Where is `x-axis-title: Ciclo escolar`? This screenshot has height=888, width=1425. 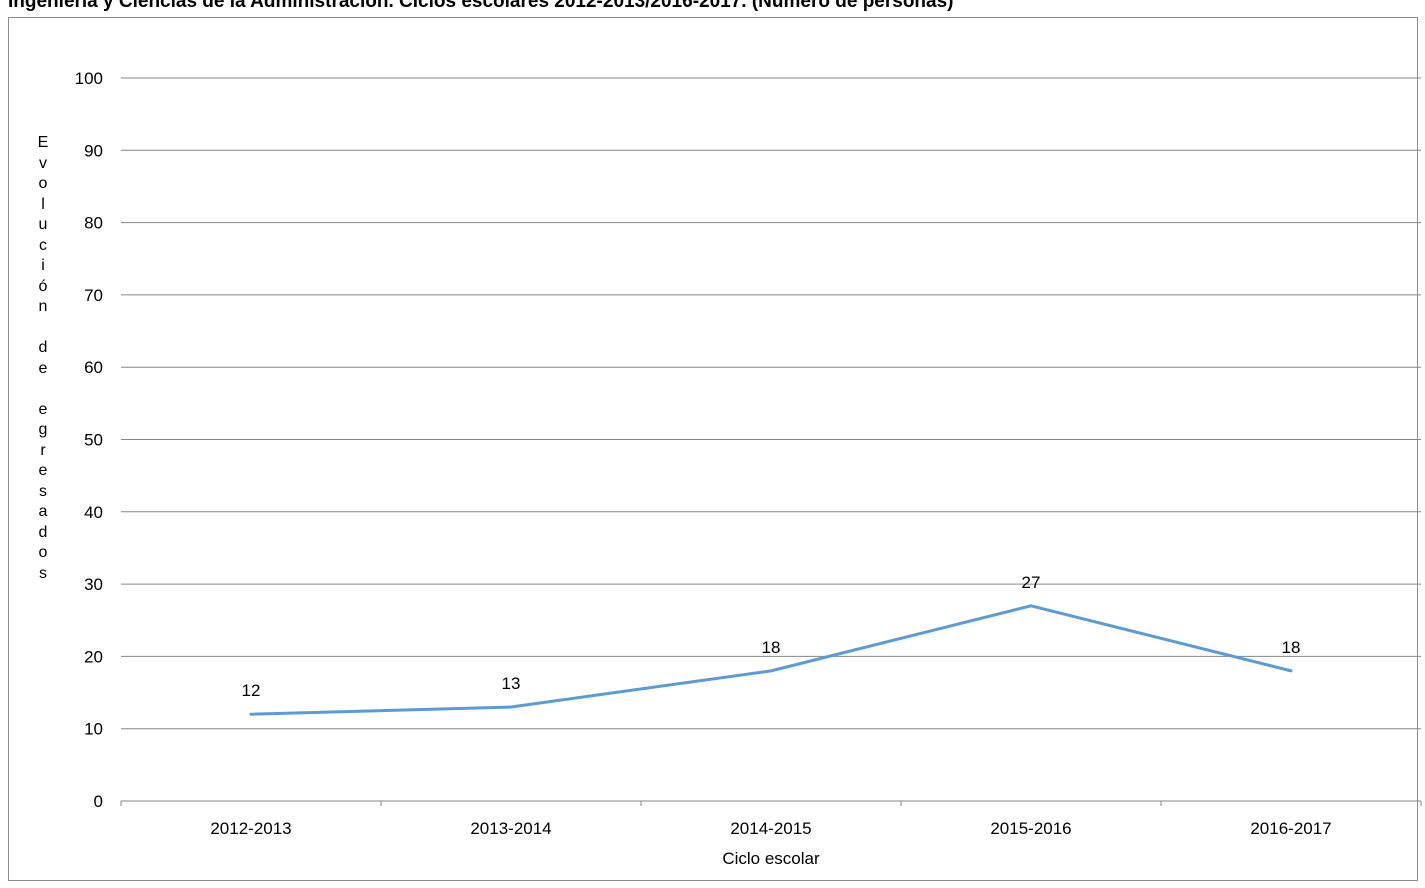
x-axis-title: Ciclo escolar is located at coordinates (771, 858).